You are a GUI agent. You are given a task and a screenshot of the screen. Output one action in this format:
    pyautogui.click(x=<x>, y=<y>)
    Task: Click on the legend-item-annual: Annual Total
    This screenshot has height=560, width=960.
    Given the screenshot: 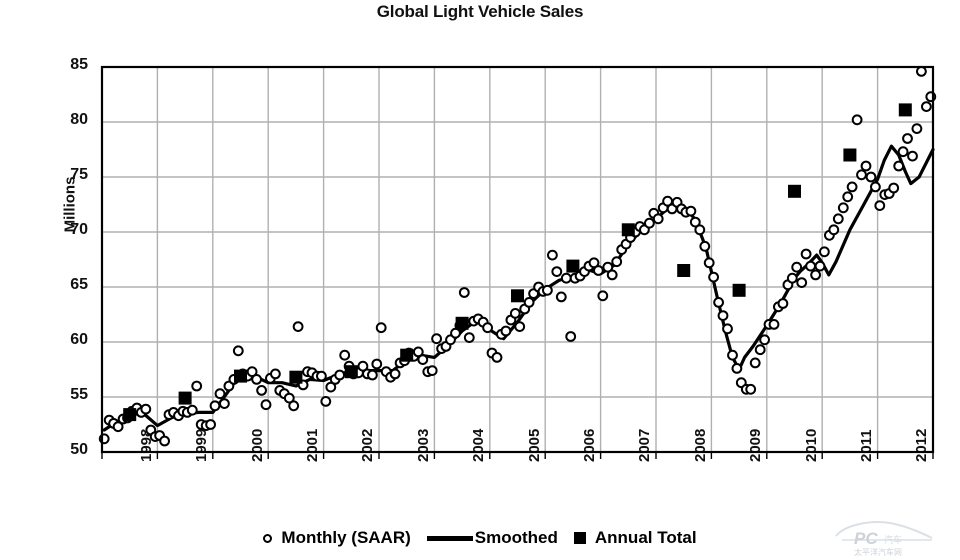 What is the action you would take?
    pyautogui.click(x=635, y=538)
    